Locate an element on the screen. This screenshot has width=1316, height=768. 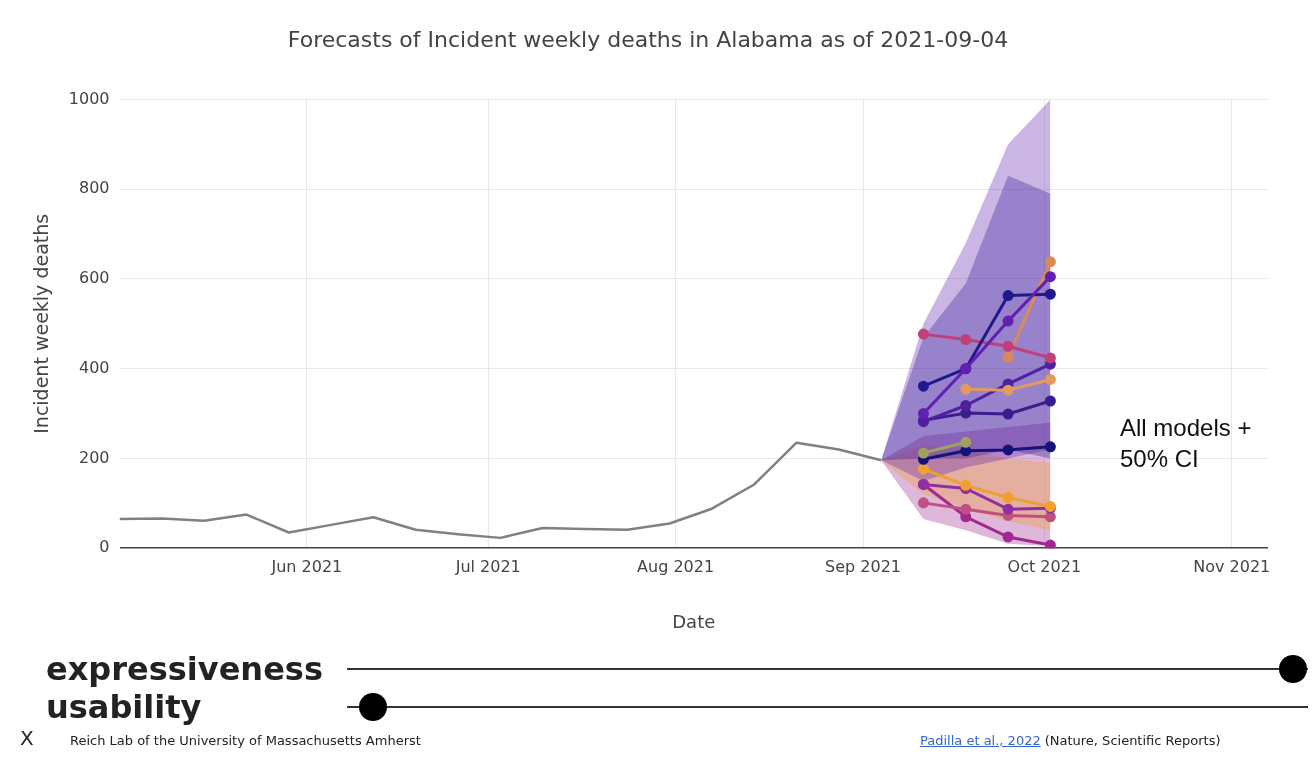
text: usability is located at coordinates (124, 707).